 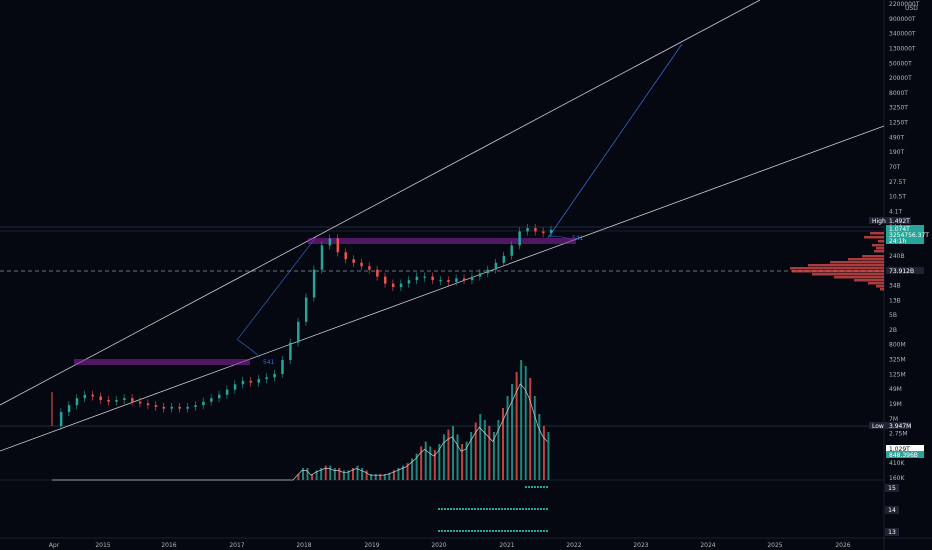 What do you see at coordinates (54, 545) in the screenshot?
I see `x-tick-label: Apr` at bounding box center [54, 545].